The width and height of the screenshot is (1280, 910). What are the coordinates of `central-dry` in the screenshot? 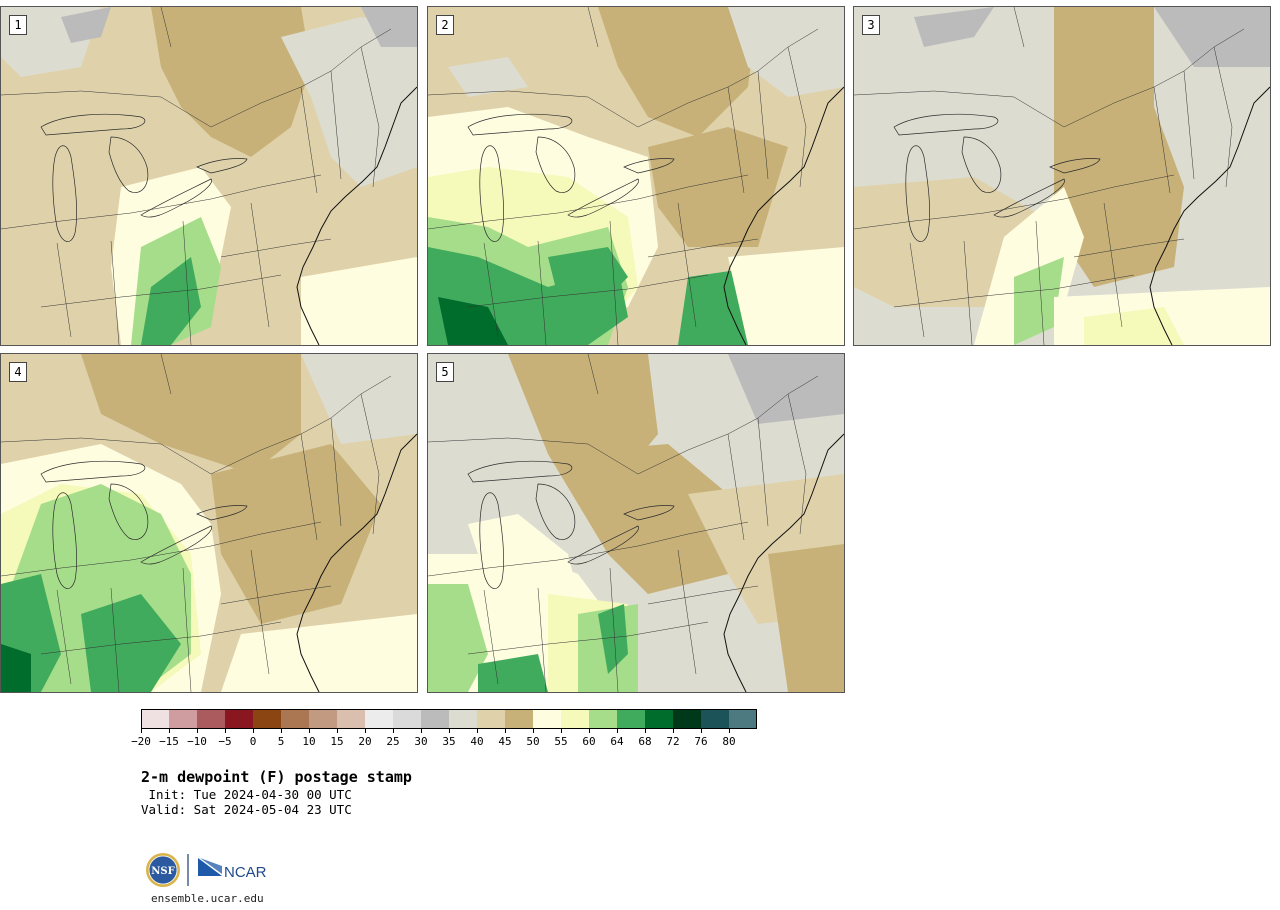 It's located at (638, 519).